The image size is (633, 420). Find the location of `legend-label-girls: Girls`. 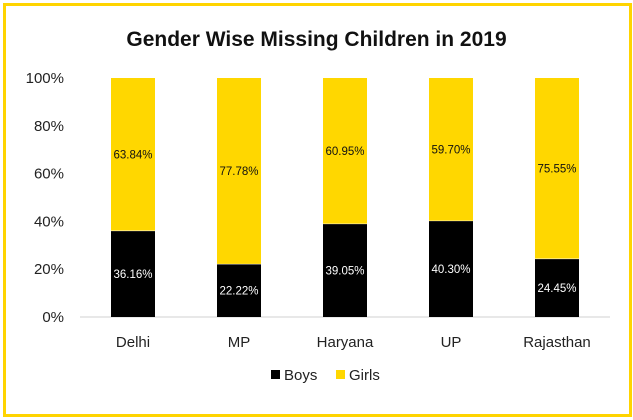

legend-label-girls: Girls is located at coordinates (364, 375).